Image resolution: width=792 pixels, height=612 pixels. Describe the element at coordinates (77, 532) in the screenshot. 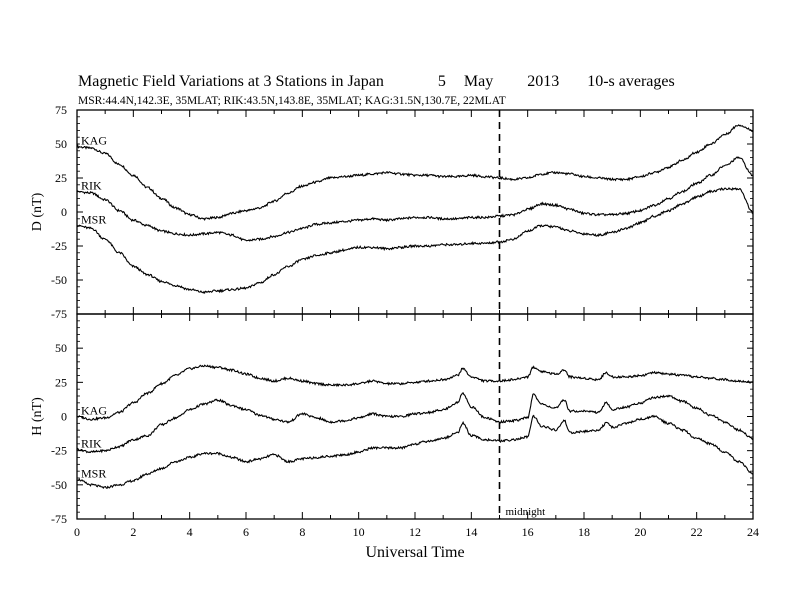

I see `x-tick-label: 0` at that location.